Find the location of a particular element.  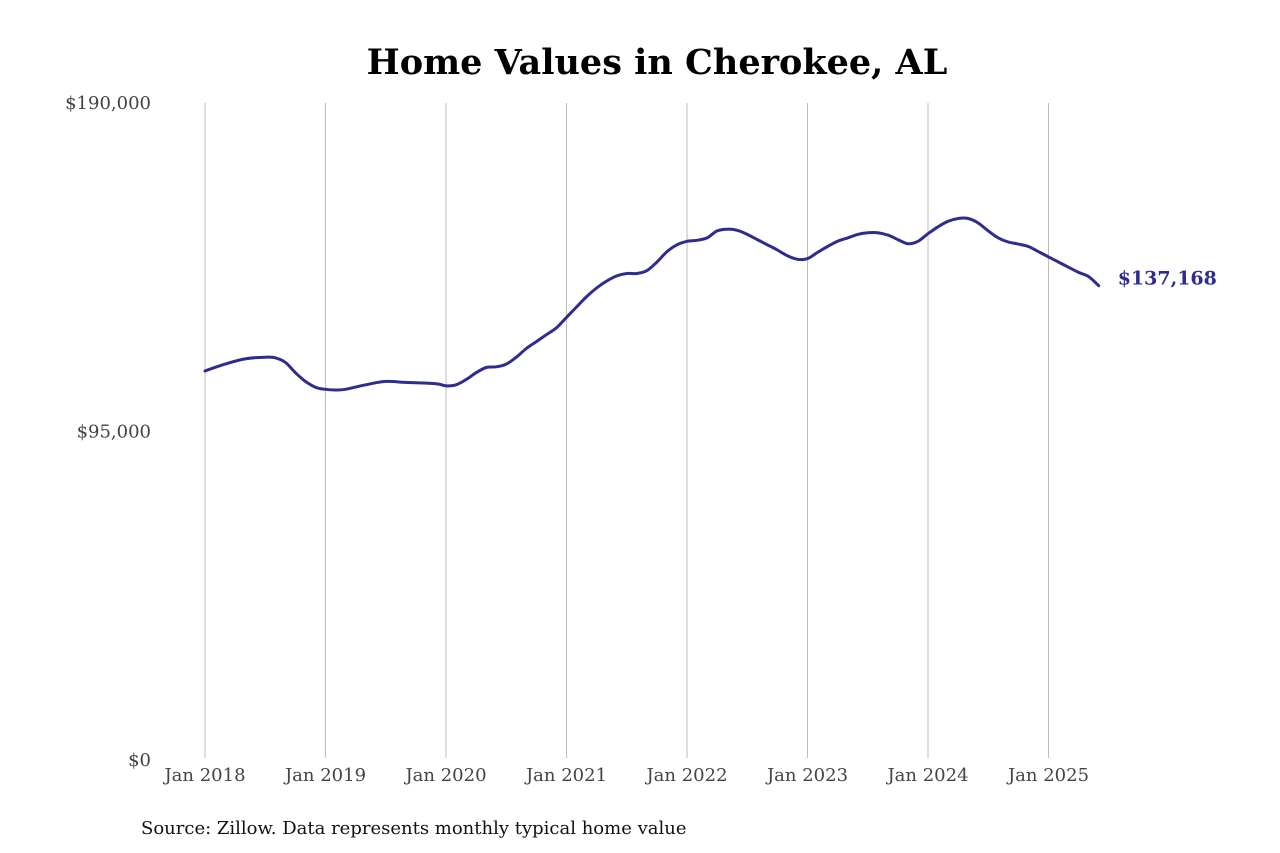

end-value-label: $137,168 is located at coordinates (1167, 279).